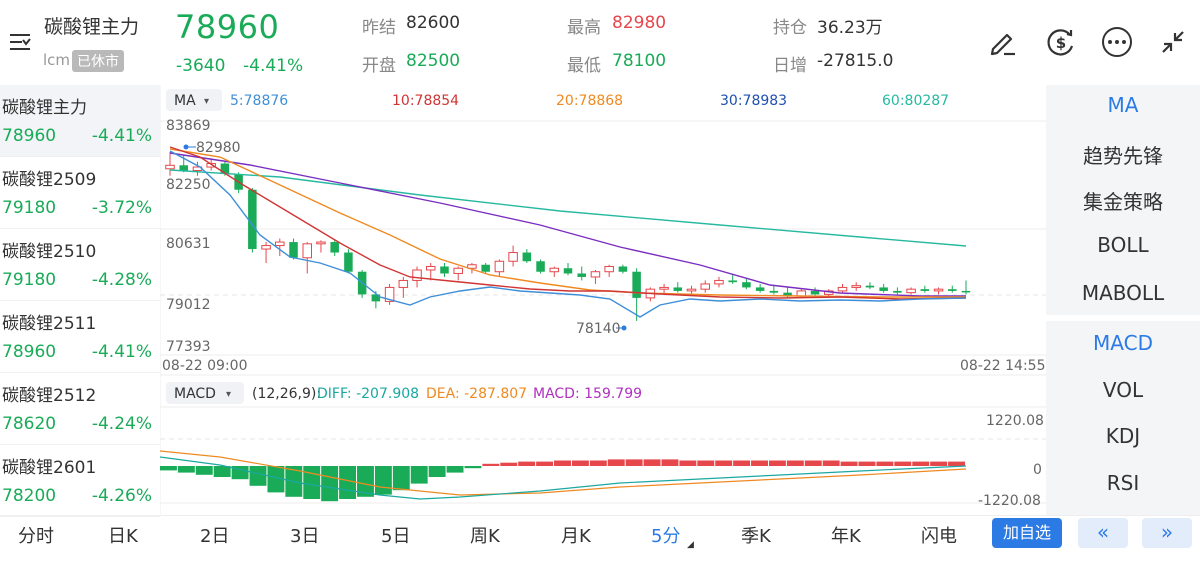 The image size is (1200, 569). Describe the element at coordinates (1123, 202) in the screenshot. I see `indicator-strategy: 集金策略` at that location.